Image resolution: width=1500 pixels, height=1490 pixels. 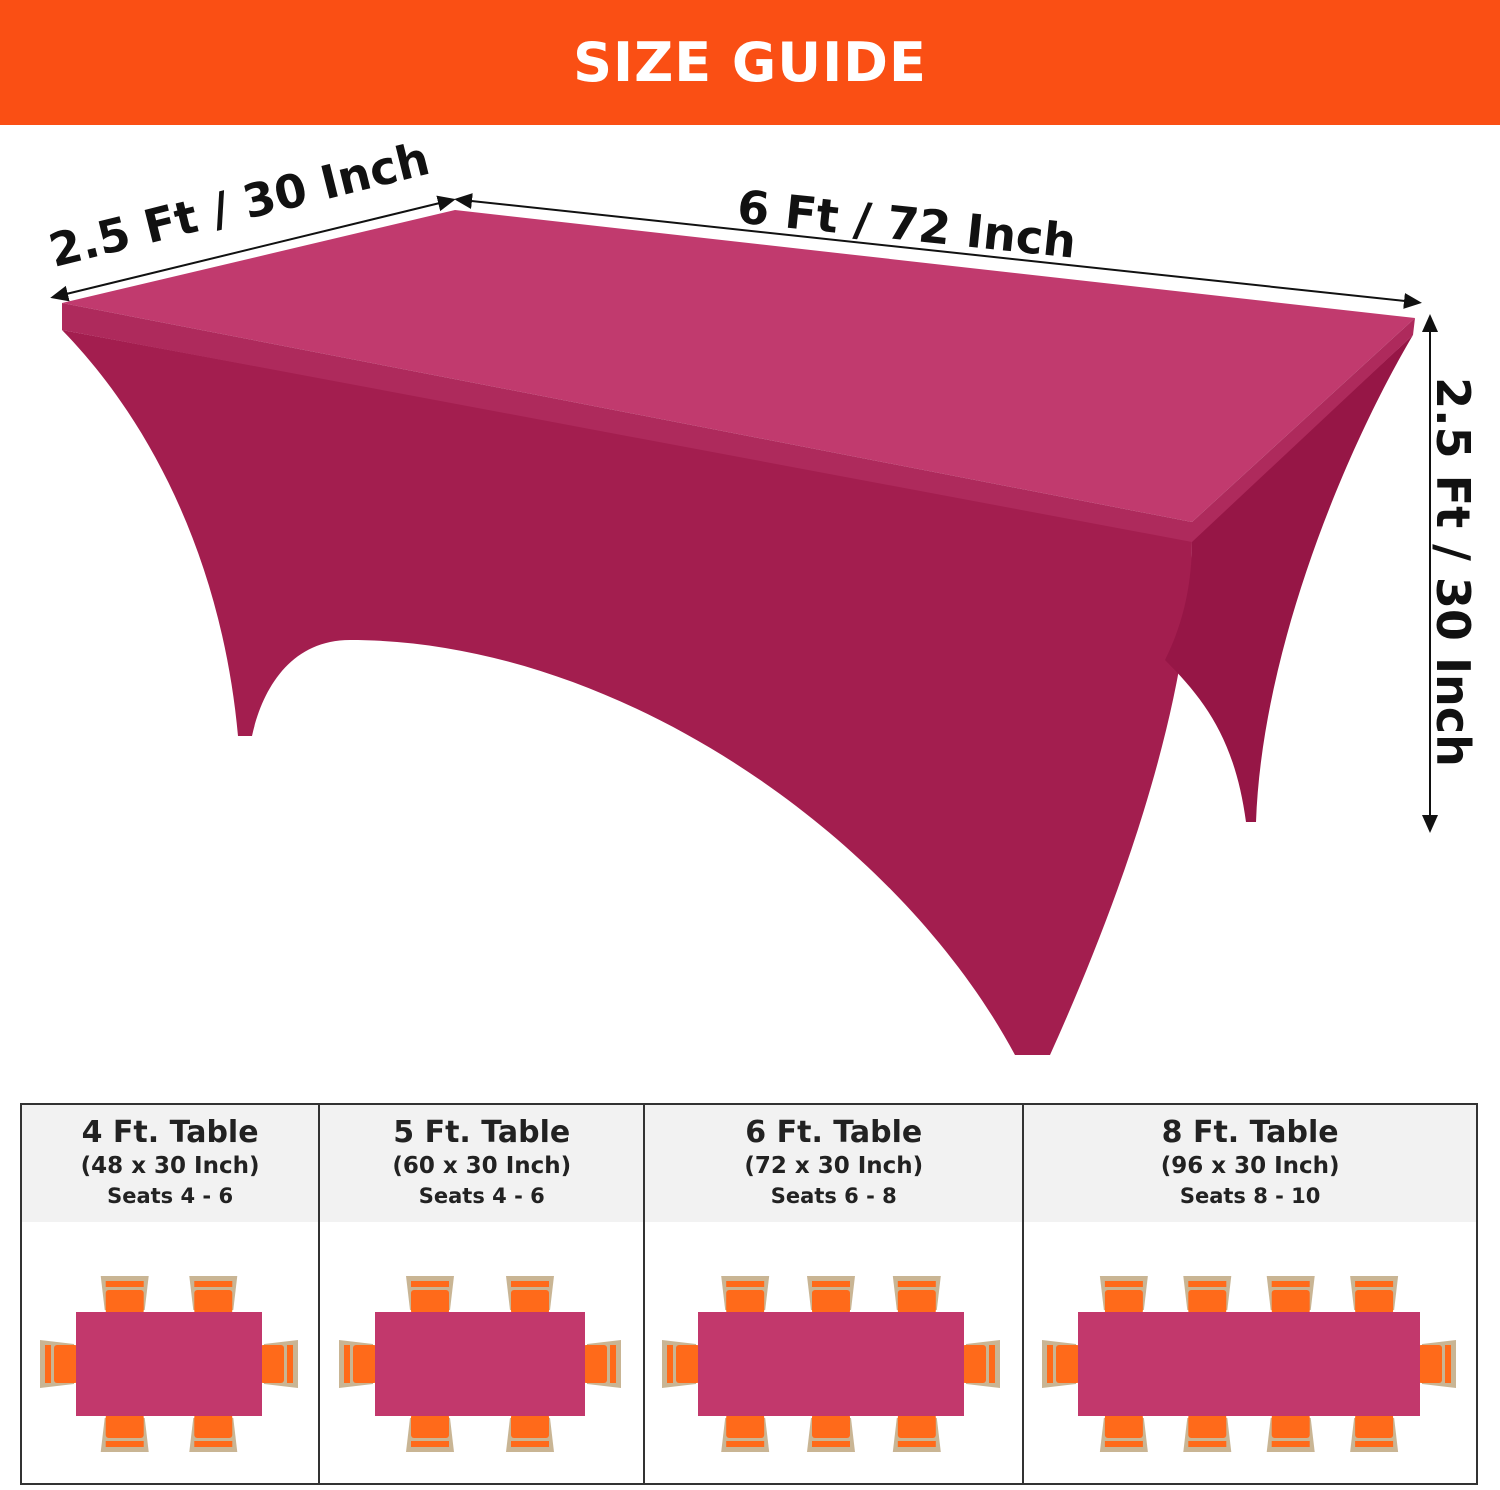 What do you see at coordinates (1453, 572) in the screenshot?
I see `height-label: 2.5 Ft / 30 Inch` at bounding box center [1453, 572].